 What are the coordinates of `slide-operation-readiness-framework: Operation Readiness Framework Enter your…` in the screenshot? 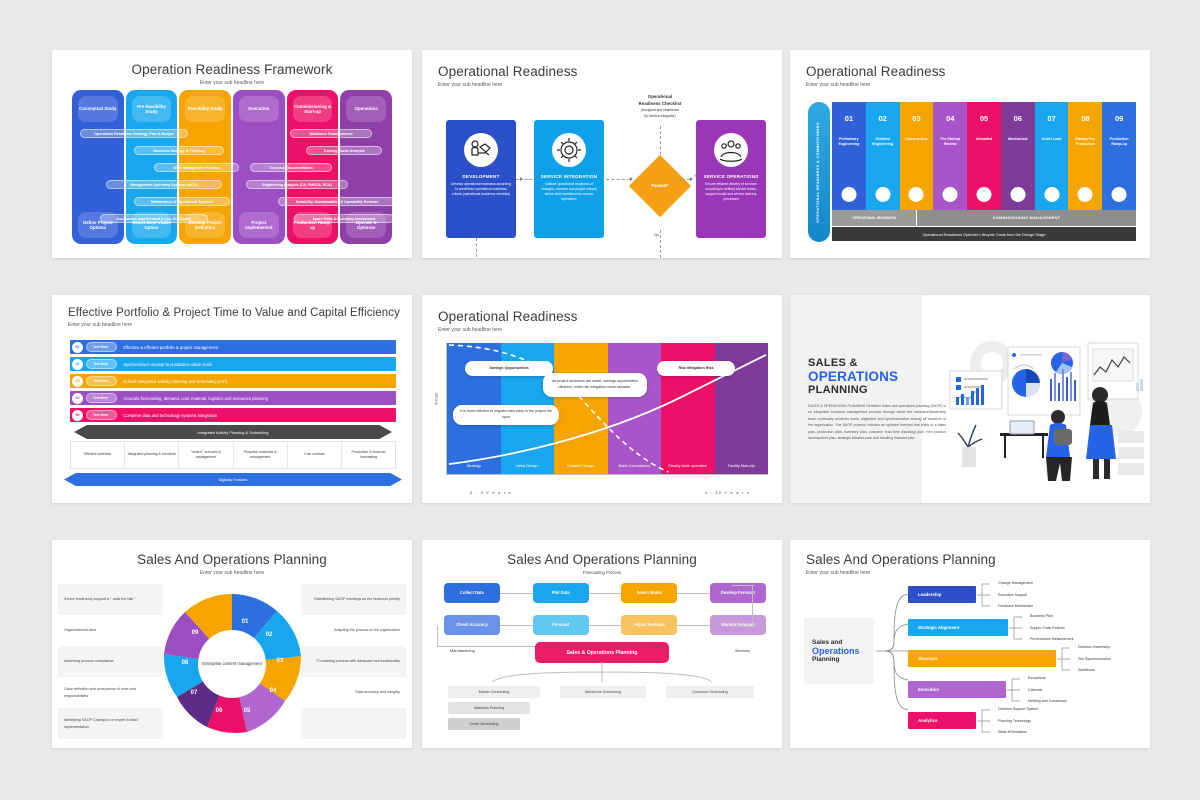 It's located at (232, 154).